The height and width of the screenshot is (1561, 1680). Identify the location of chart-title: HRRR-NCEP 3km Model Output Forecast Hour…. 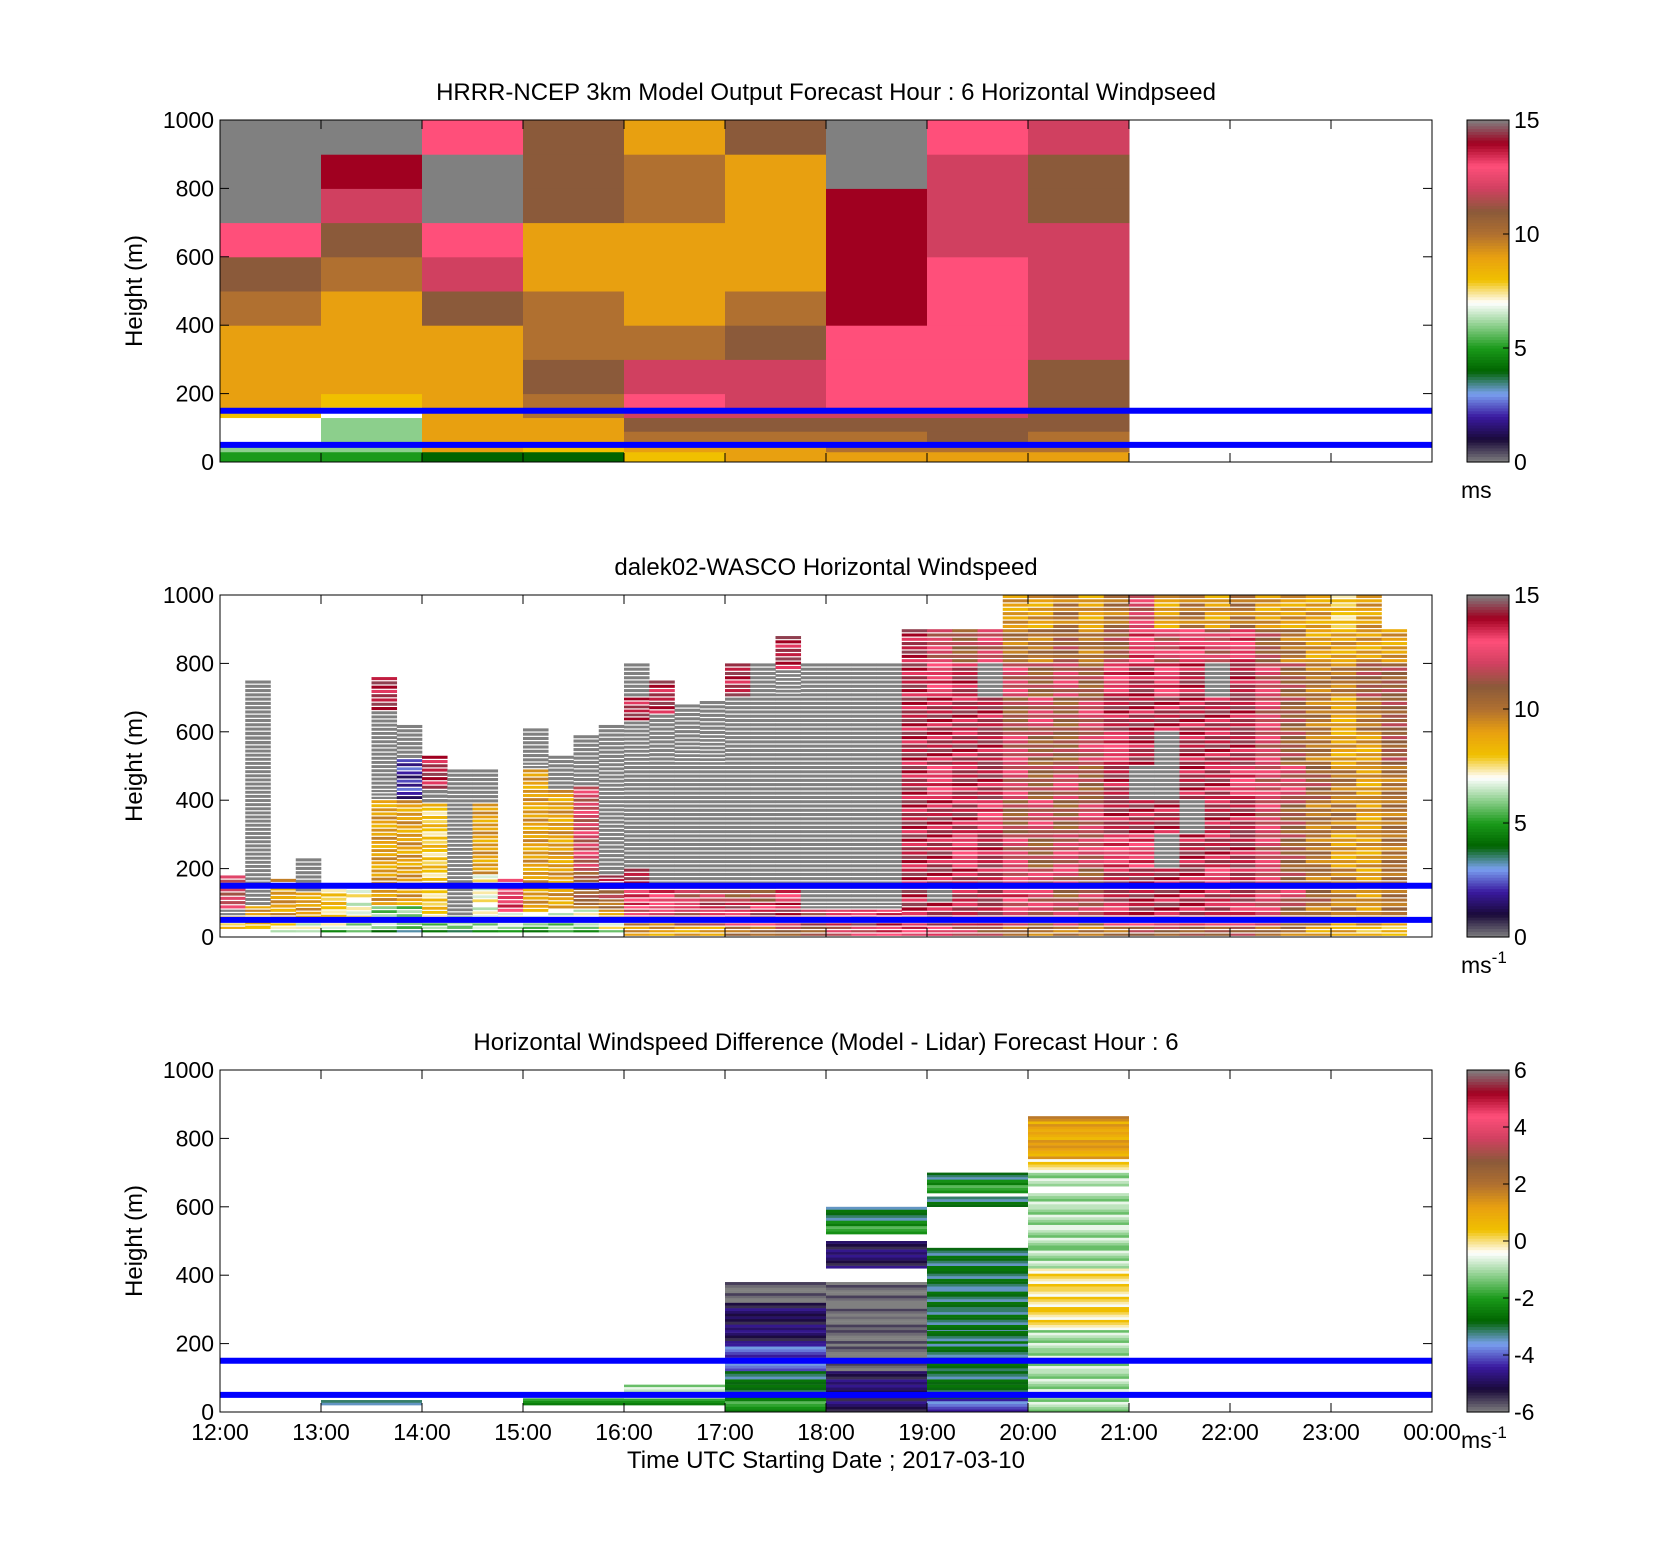
(826, 92).